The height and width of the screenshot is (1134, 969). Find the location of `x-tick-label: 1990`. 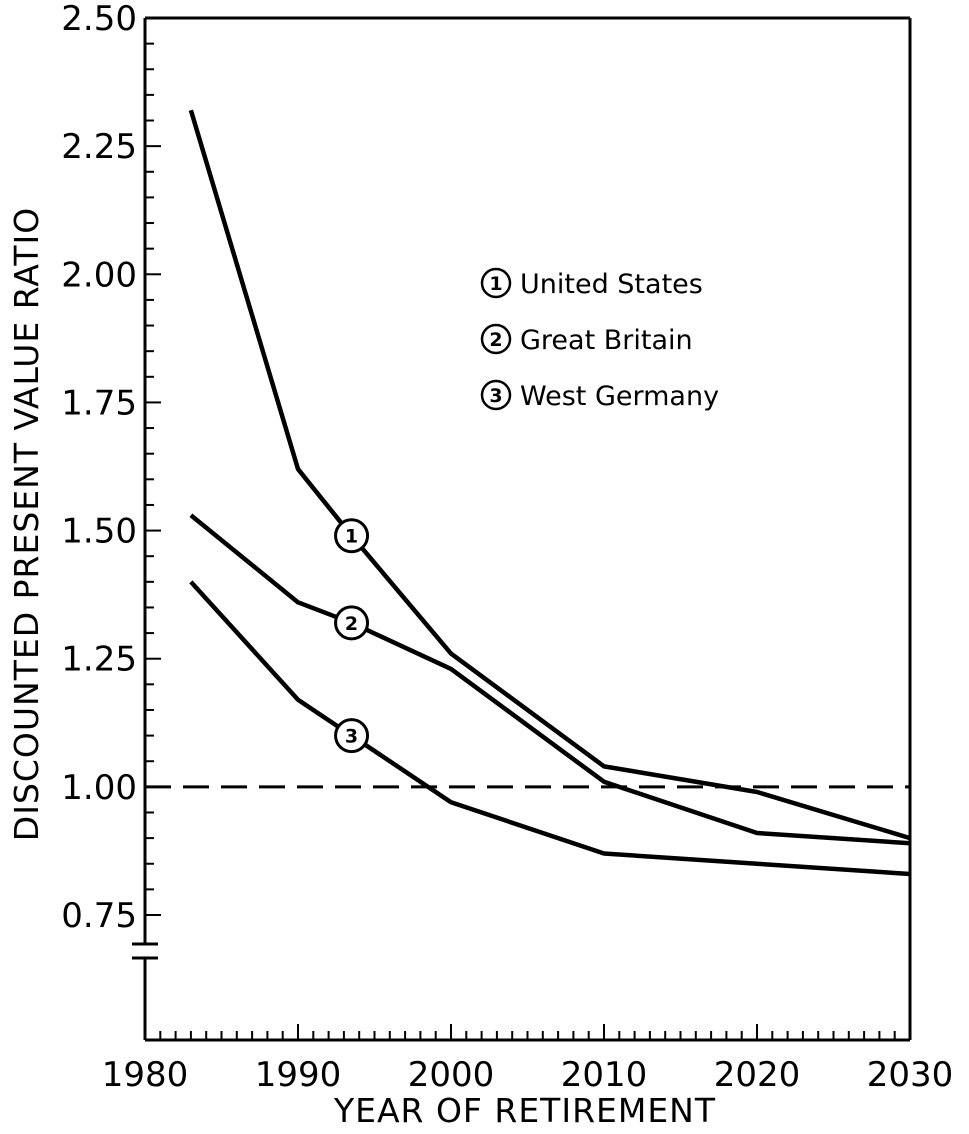

x-tick-label: 1990 is located at coordinates (298, 1075).